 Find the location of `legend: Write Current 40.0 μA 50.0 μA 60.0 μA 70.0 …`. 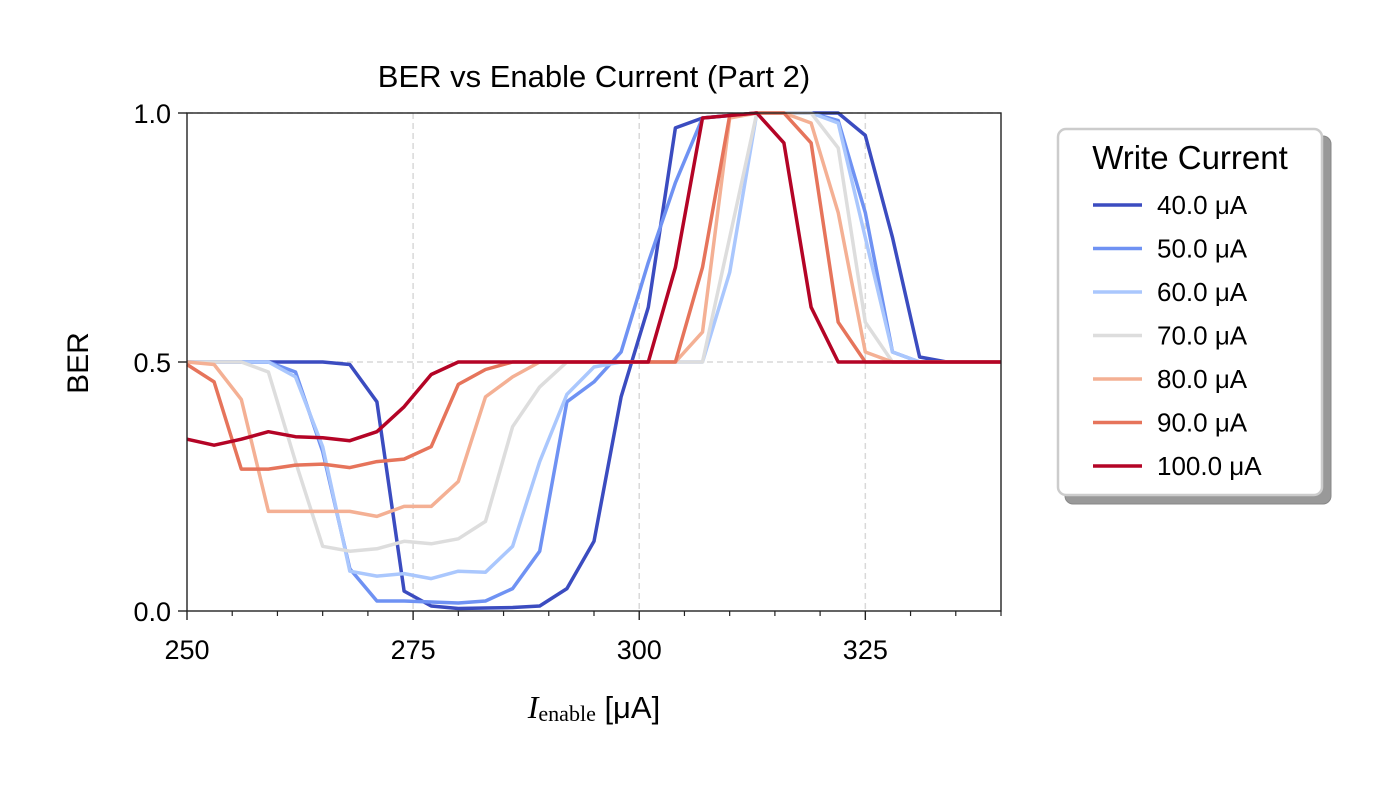

legend: Write Current 40.0 μA 50.0 μA 60.0 μA 70.0 … is located at coordinates (1194, 316).